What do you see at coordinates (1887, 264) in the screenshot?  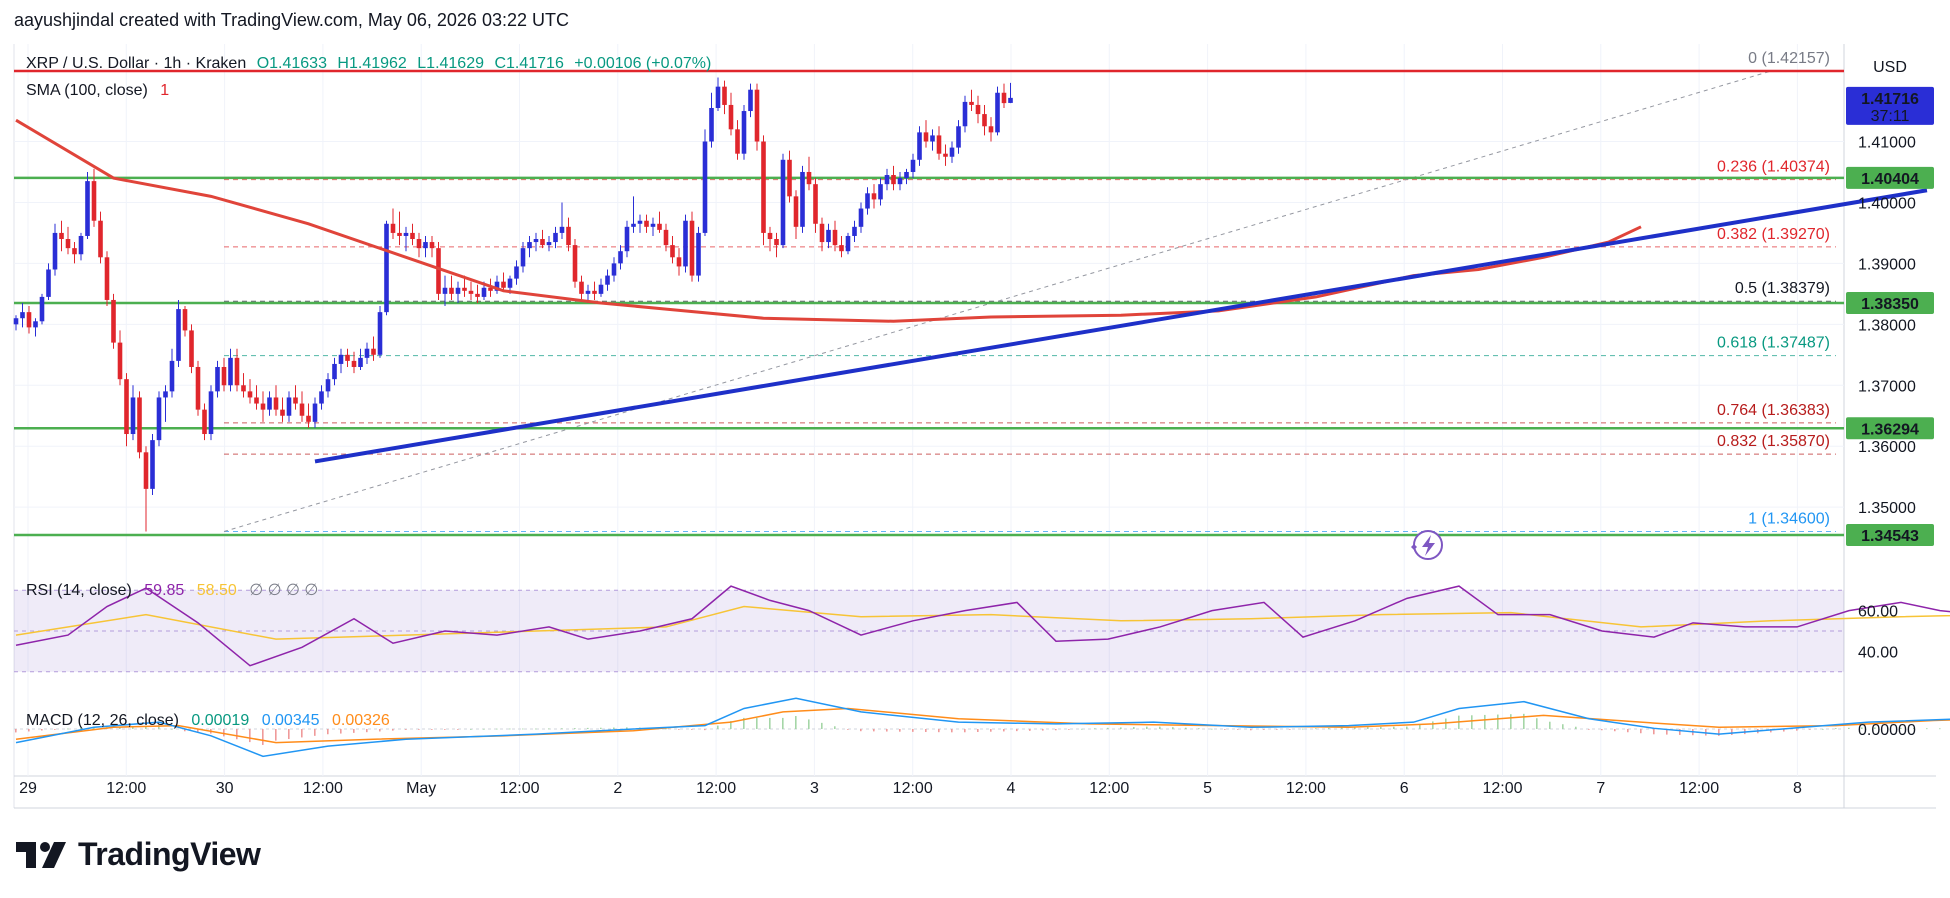 I see `price-tick-label: 1.39000` at bounding box center [1887, 264].